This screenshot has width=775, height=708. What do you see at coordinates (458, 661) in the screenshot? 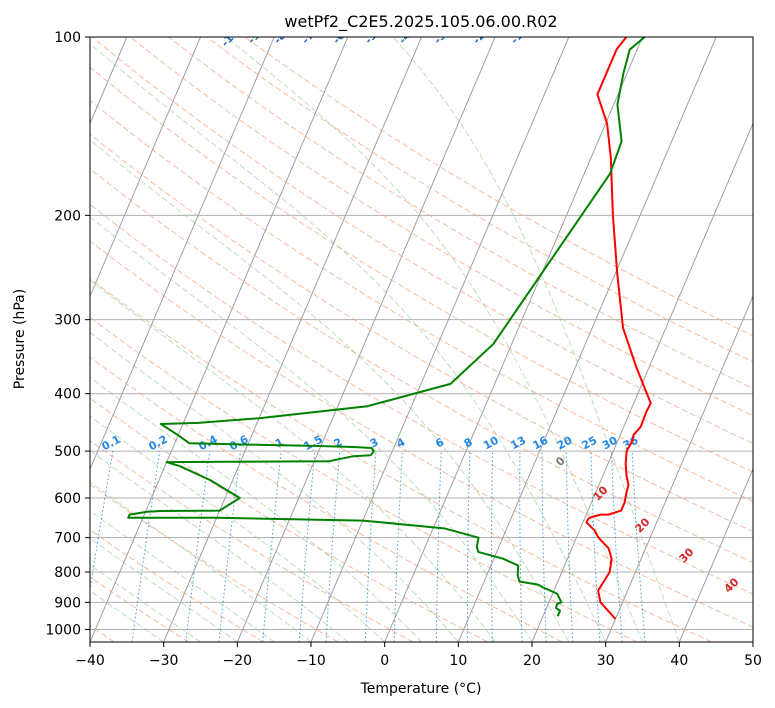
I see `x-tick-label: 10` at bounding box center [458, 661].